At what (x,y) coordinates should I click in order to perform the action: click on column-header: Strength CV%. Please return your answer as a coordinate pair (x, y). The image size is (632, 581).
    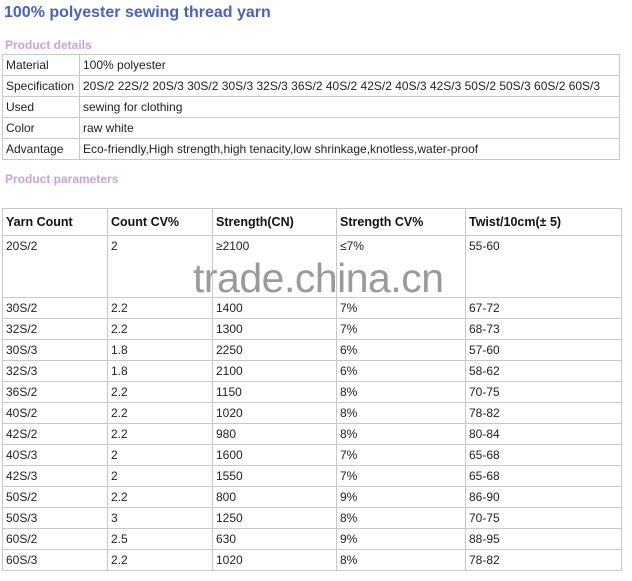
    Looking at the image, I should click on (401, 222).